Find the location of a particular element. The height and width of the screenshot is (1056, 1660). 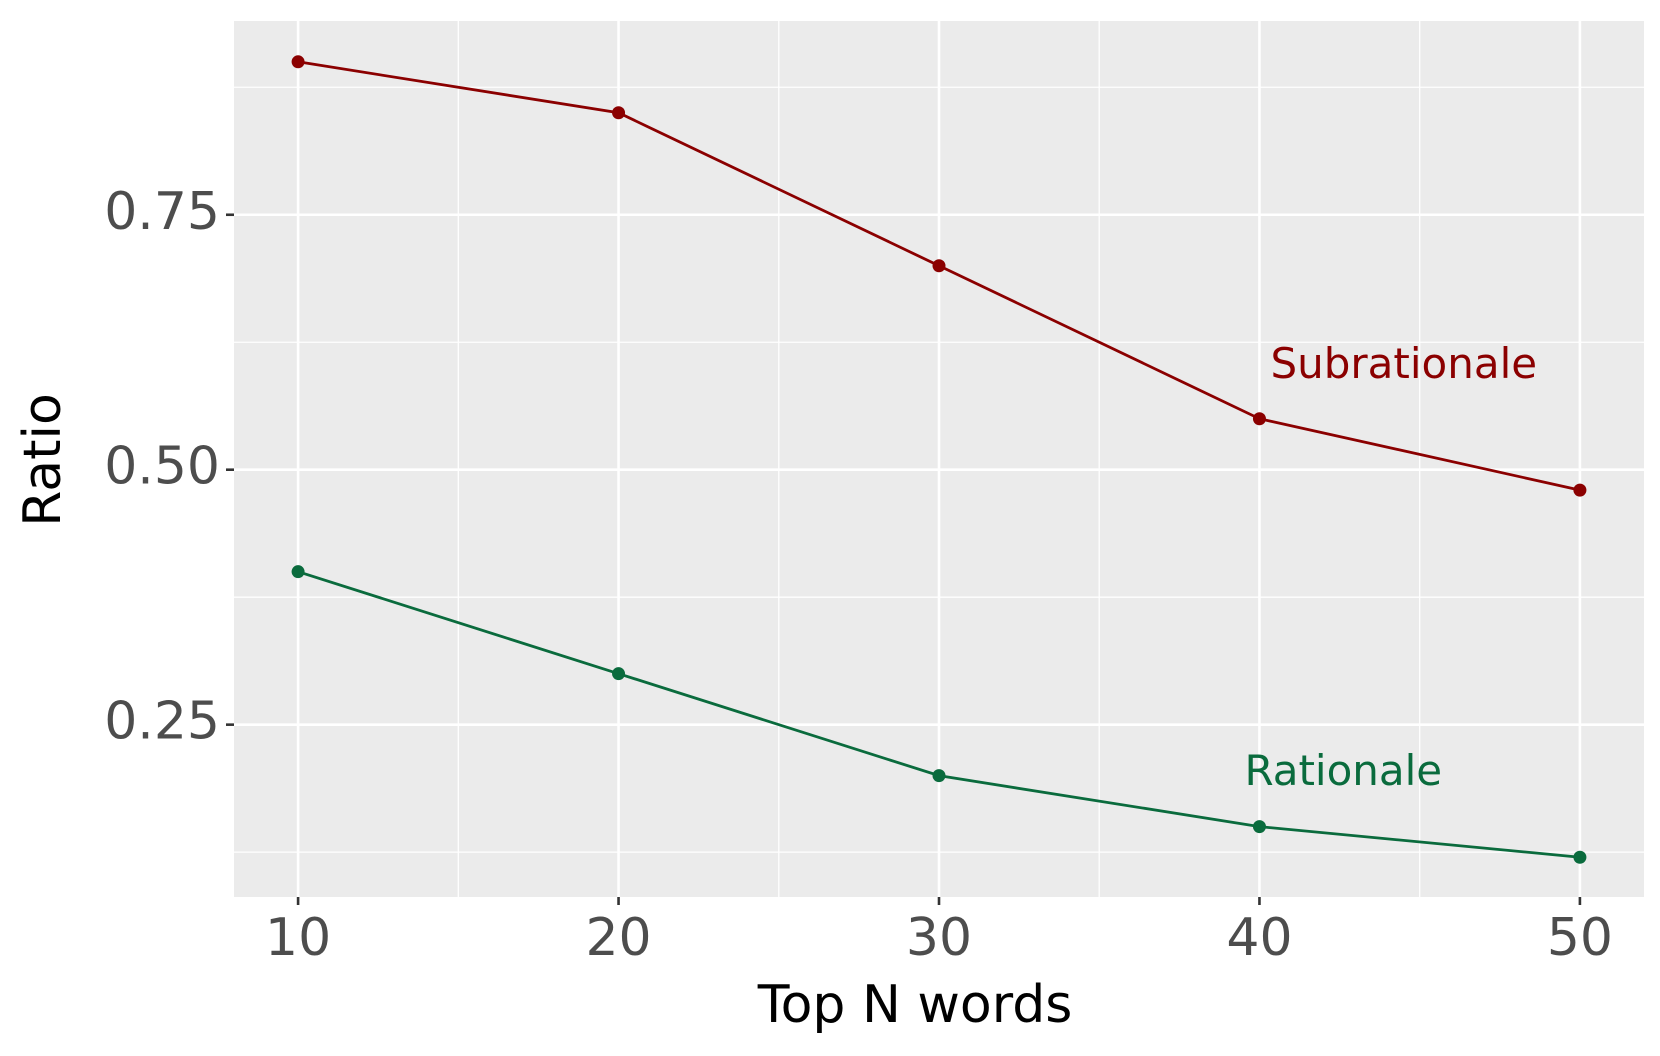

x-tick-label: 40 is located at coordinates (1259, 938).